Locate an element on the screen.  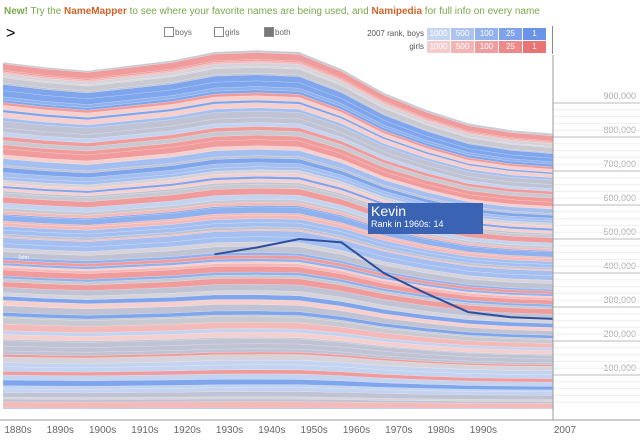
new-label: New! is located at coordinates (16, 11).